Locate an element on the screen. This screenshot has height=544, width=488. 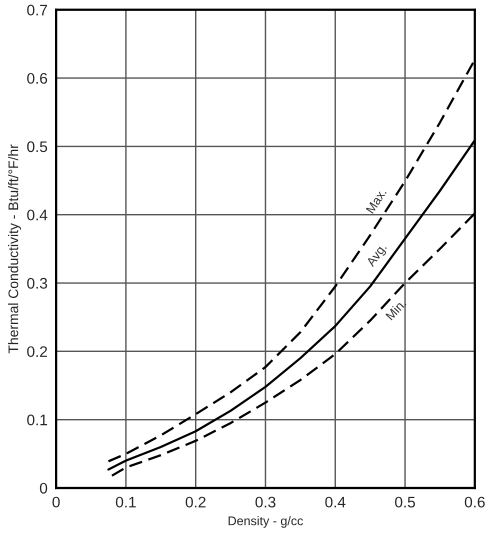
y-tick-label: 0 is located at coordinates (44, 488).